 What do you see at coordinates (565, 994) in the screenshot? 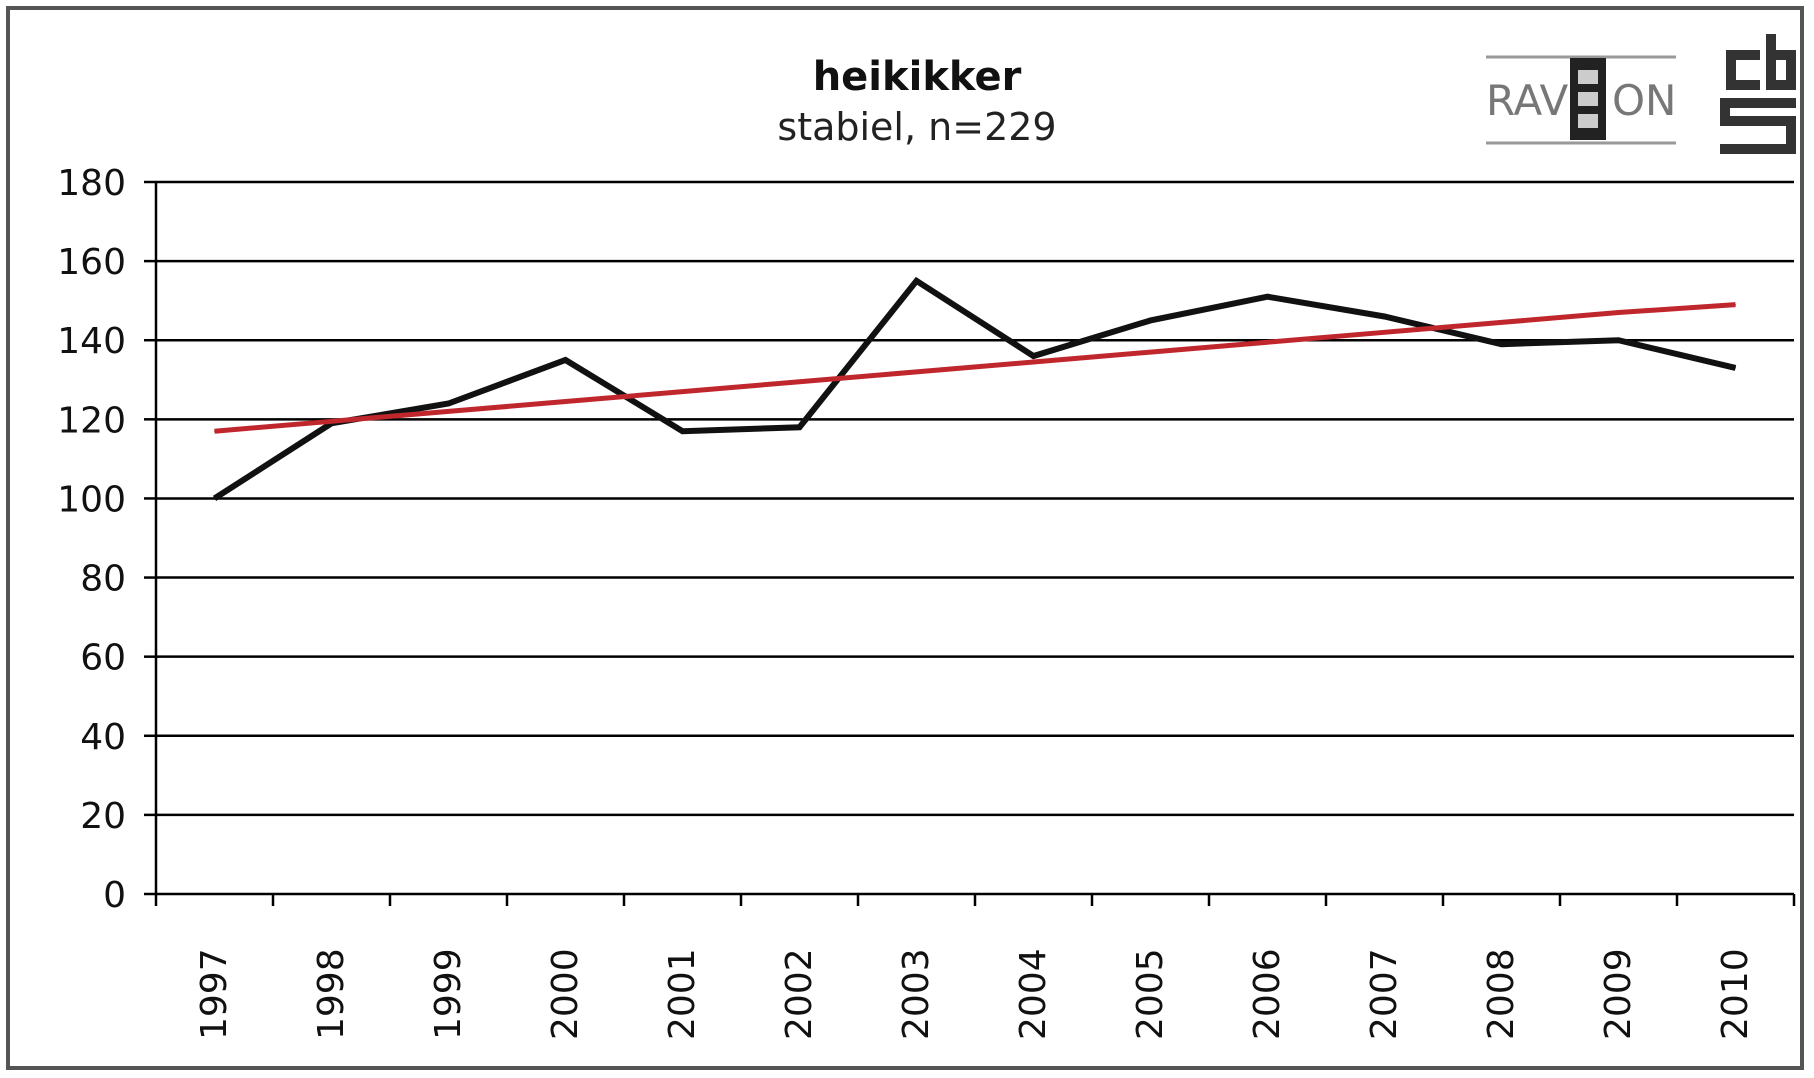
I see `x-tick-label: 2000` at bounding box center [565, 994].